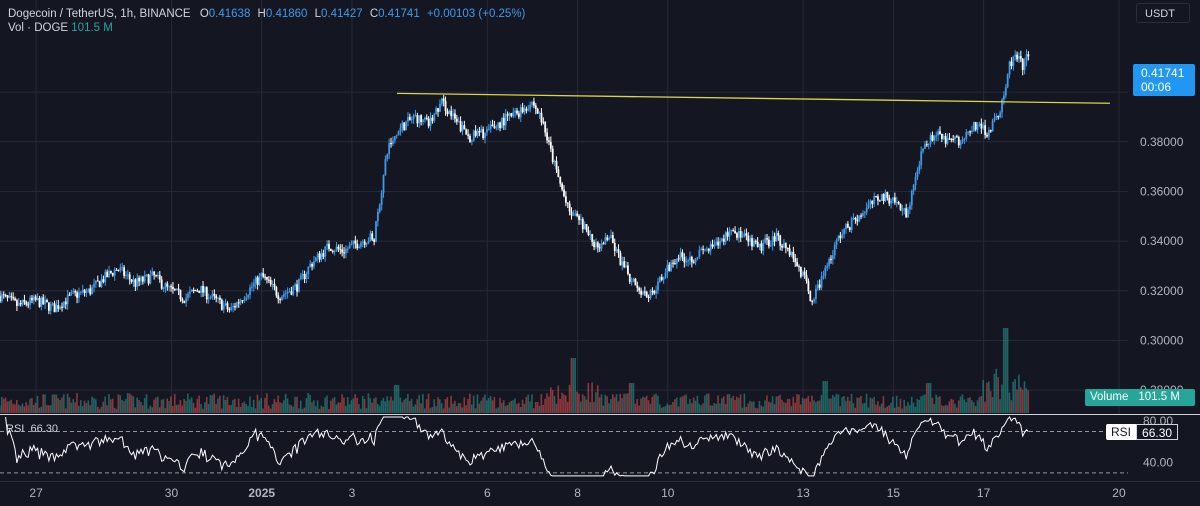 The height and width of the screenshot is (506, 1200). Describe the element at coordinates (229, 14) in the screenshot. I see `open-value: 0.41638` at that location.